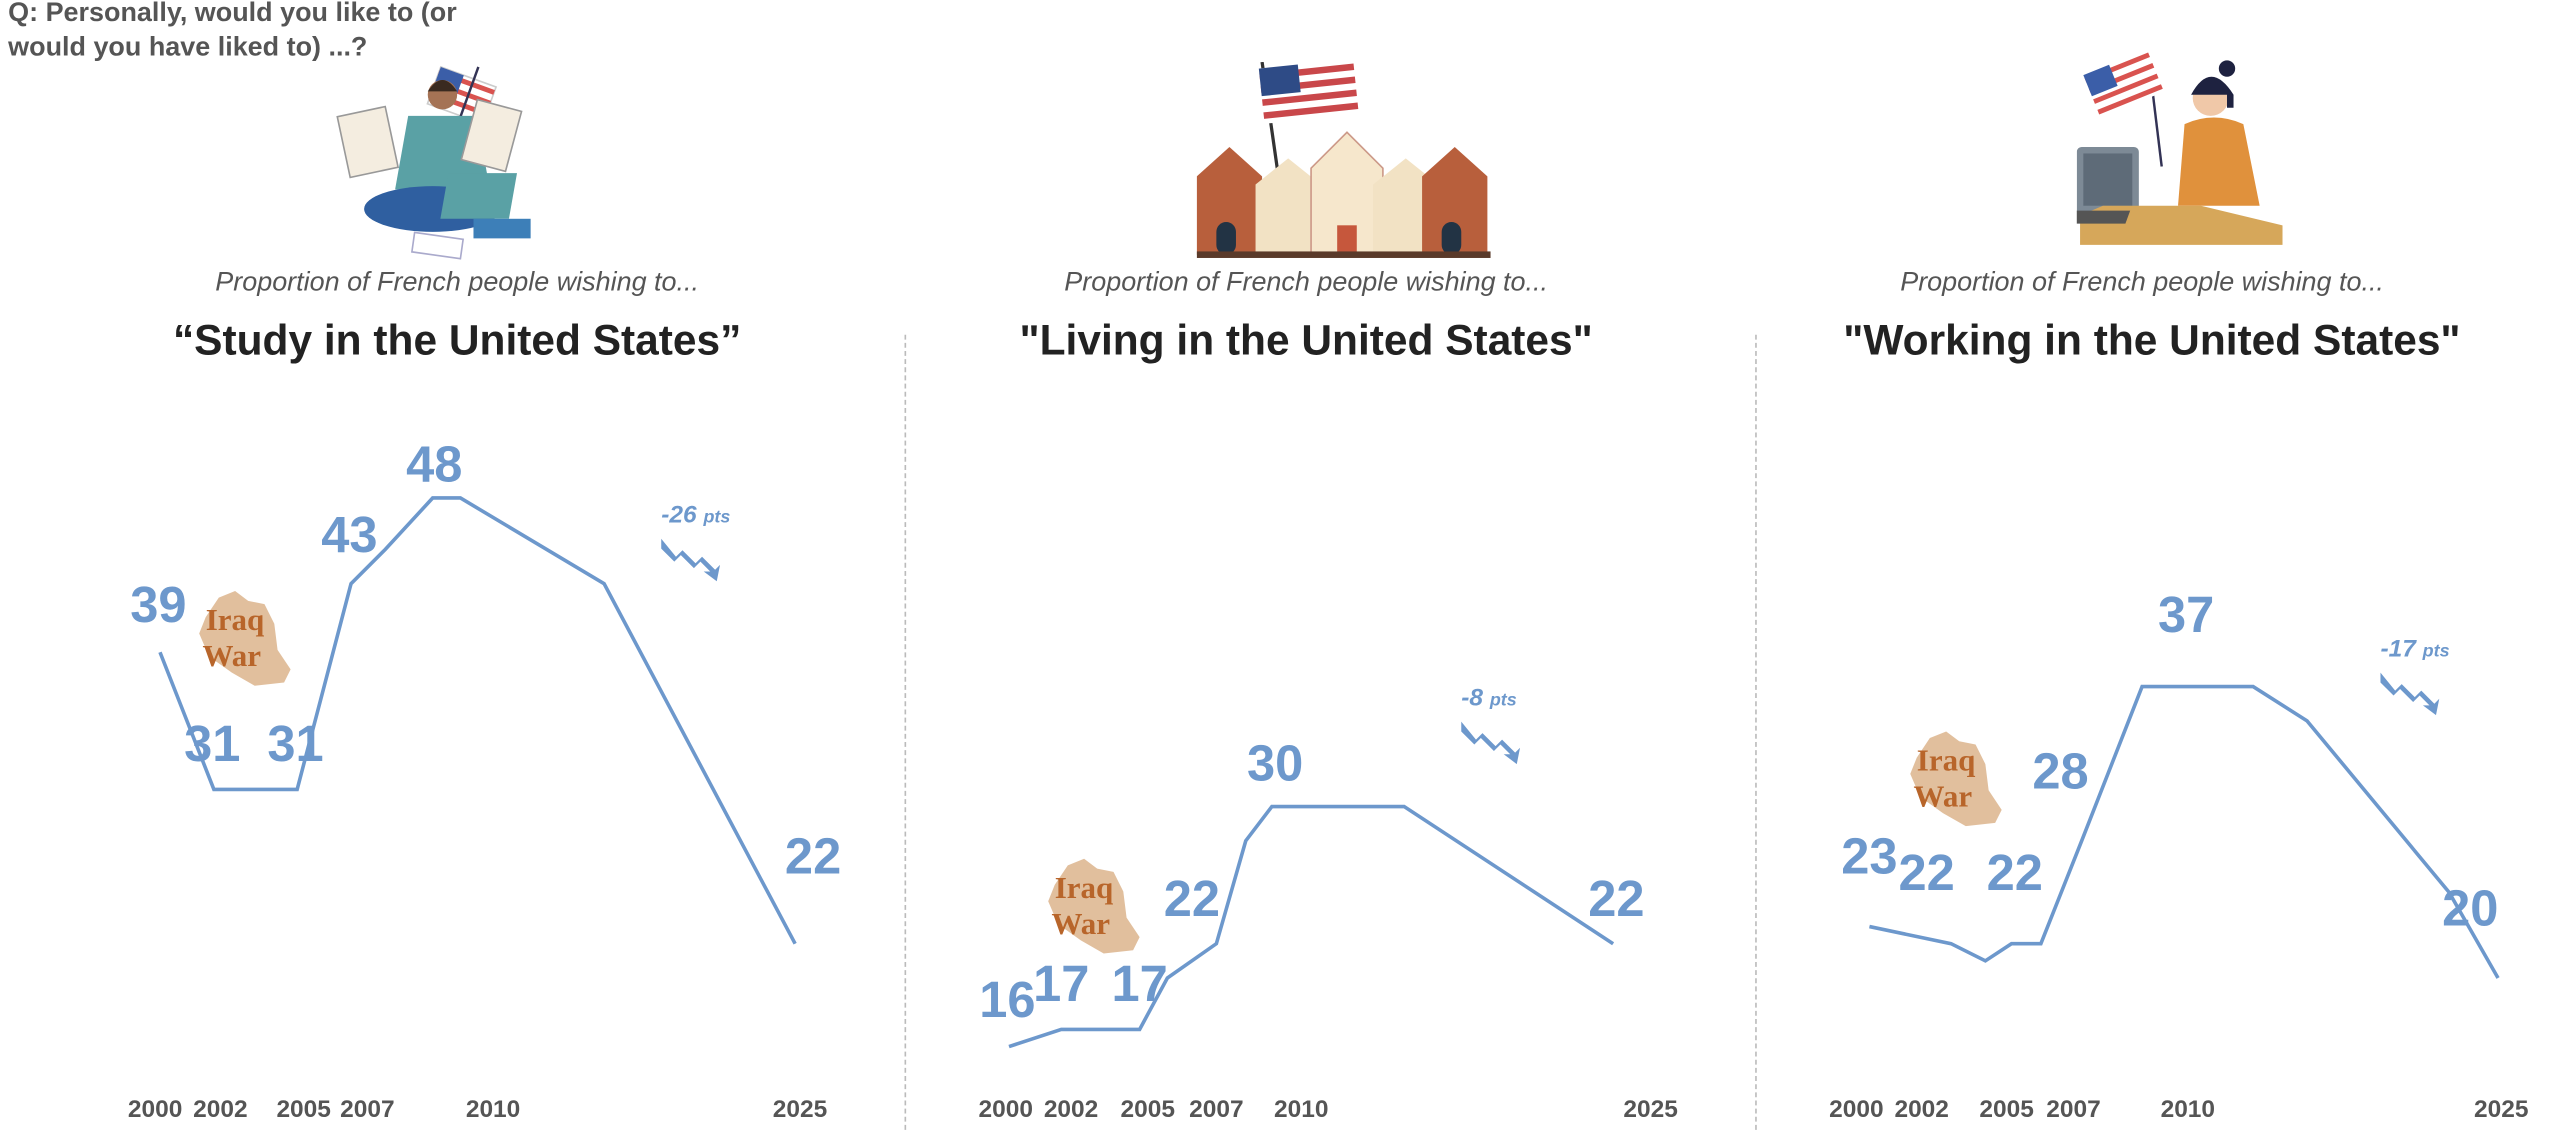 The height and width of the screenshot is (1135, 2560). I want to click on data-label-2002: 31, so click(212, 743).